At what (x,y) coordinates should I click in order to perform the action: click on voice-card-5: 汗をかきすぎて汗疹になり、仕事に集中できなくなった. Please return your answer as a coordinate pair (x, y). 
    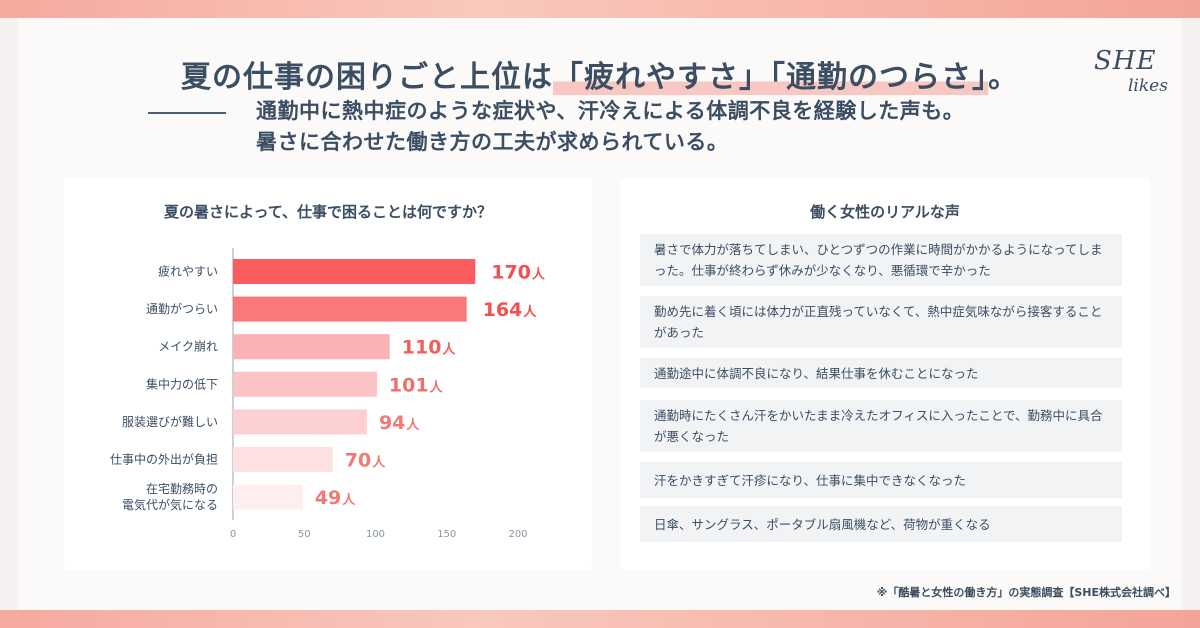
    Looking at the image, I should click on (881, 480).